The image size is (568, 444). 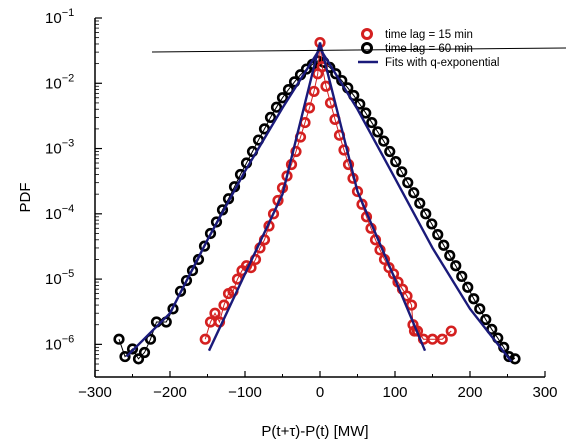 What do you see at coordinates (367, 48) in the screenshot?
I see `legend-marker-60min` at bounding box center [367, 48].